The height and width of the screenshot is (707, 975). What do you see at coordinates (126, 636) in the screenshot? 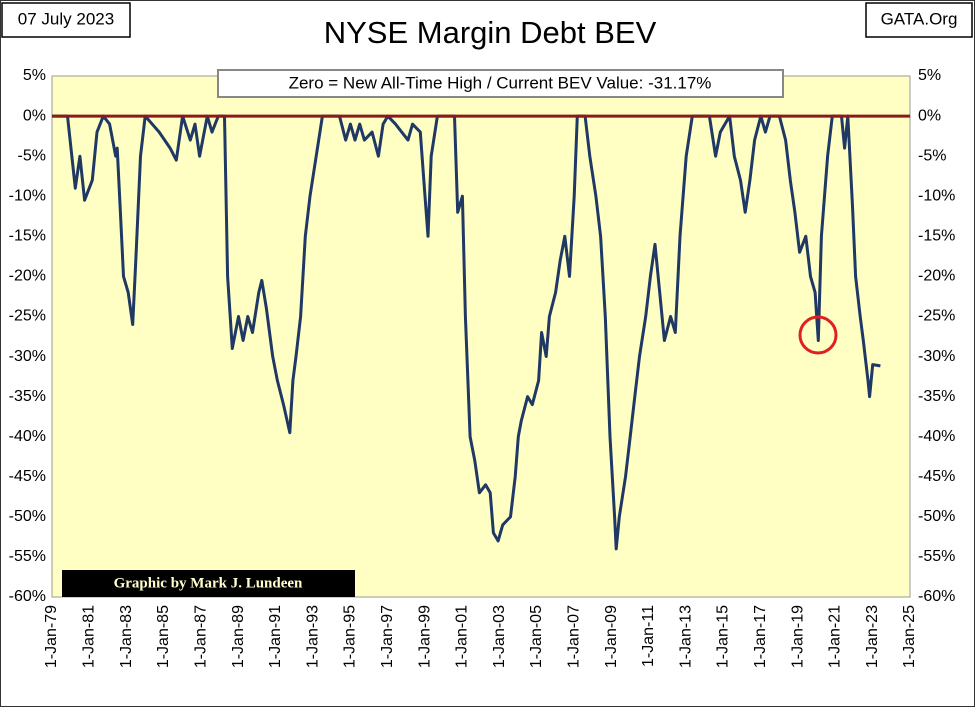
I see `x-tick-label: 1-Jan-83` at bounding box center [126, 636].